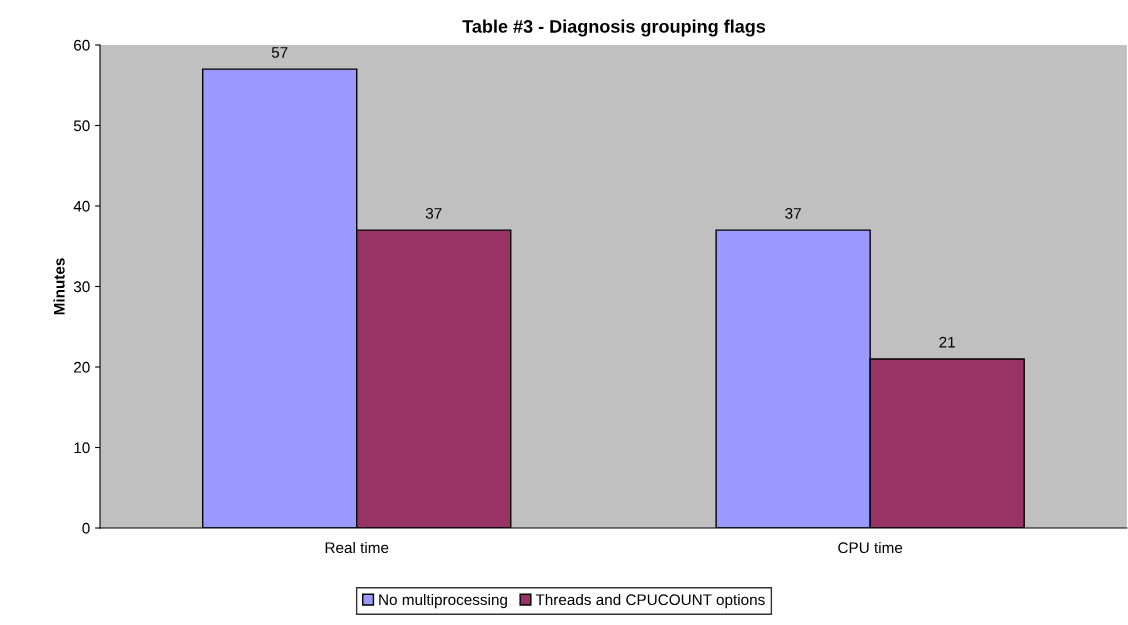 The height and width of the screenshot is (625, 1128). I want to click on y-tick-label: 30, so click(81, 287).